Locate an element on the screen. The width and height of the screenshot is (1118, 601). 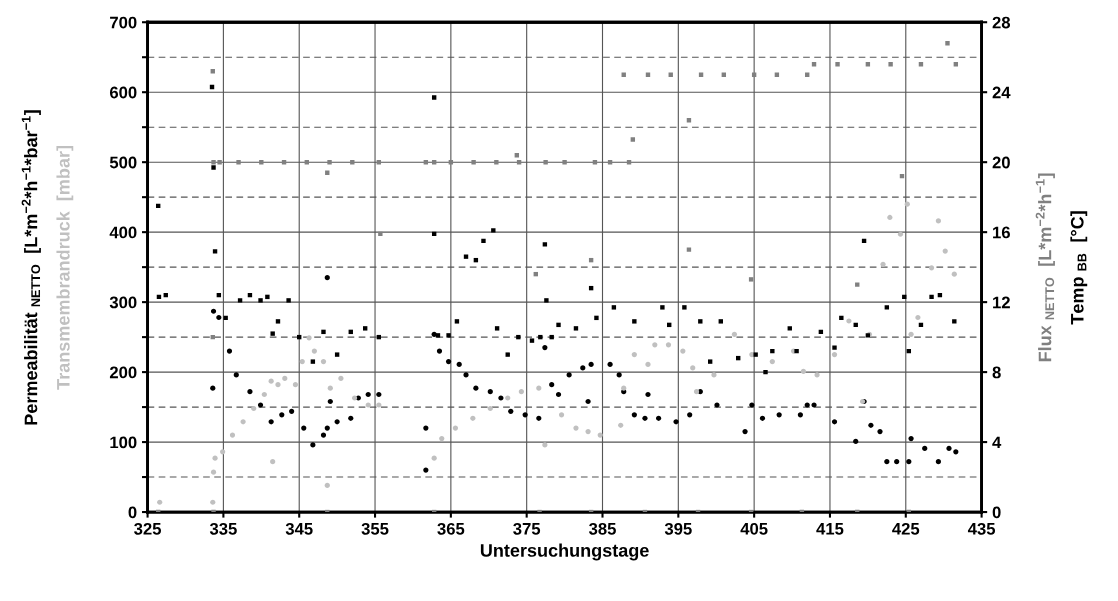
x-tick-label: 375 is located at coordinates (527, 528).